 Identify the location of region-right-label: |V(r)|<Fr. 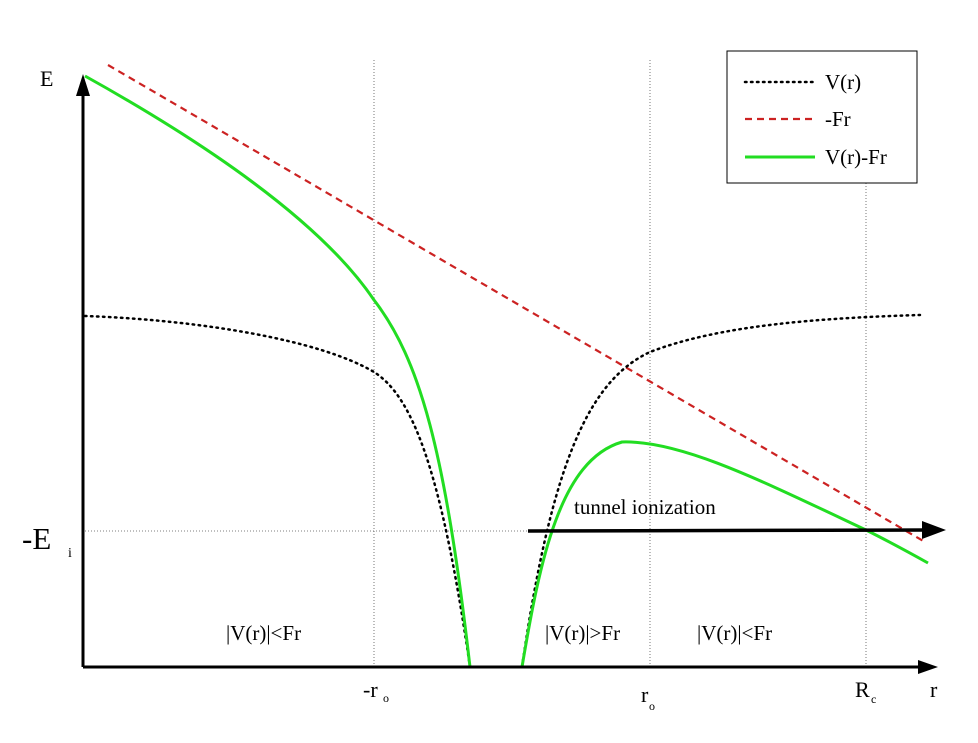
(734, 633).